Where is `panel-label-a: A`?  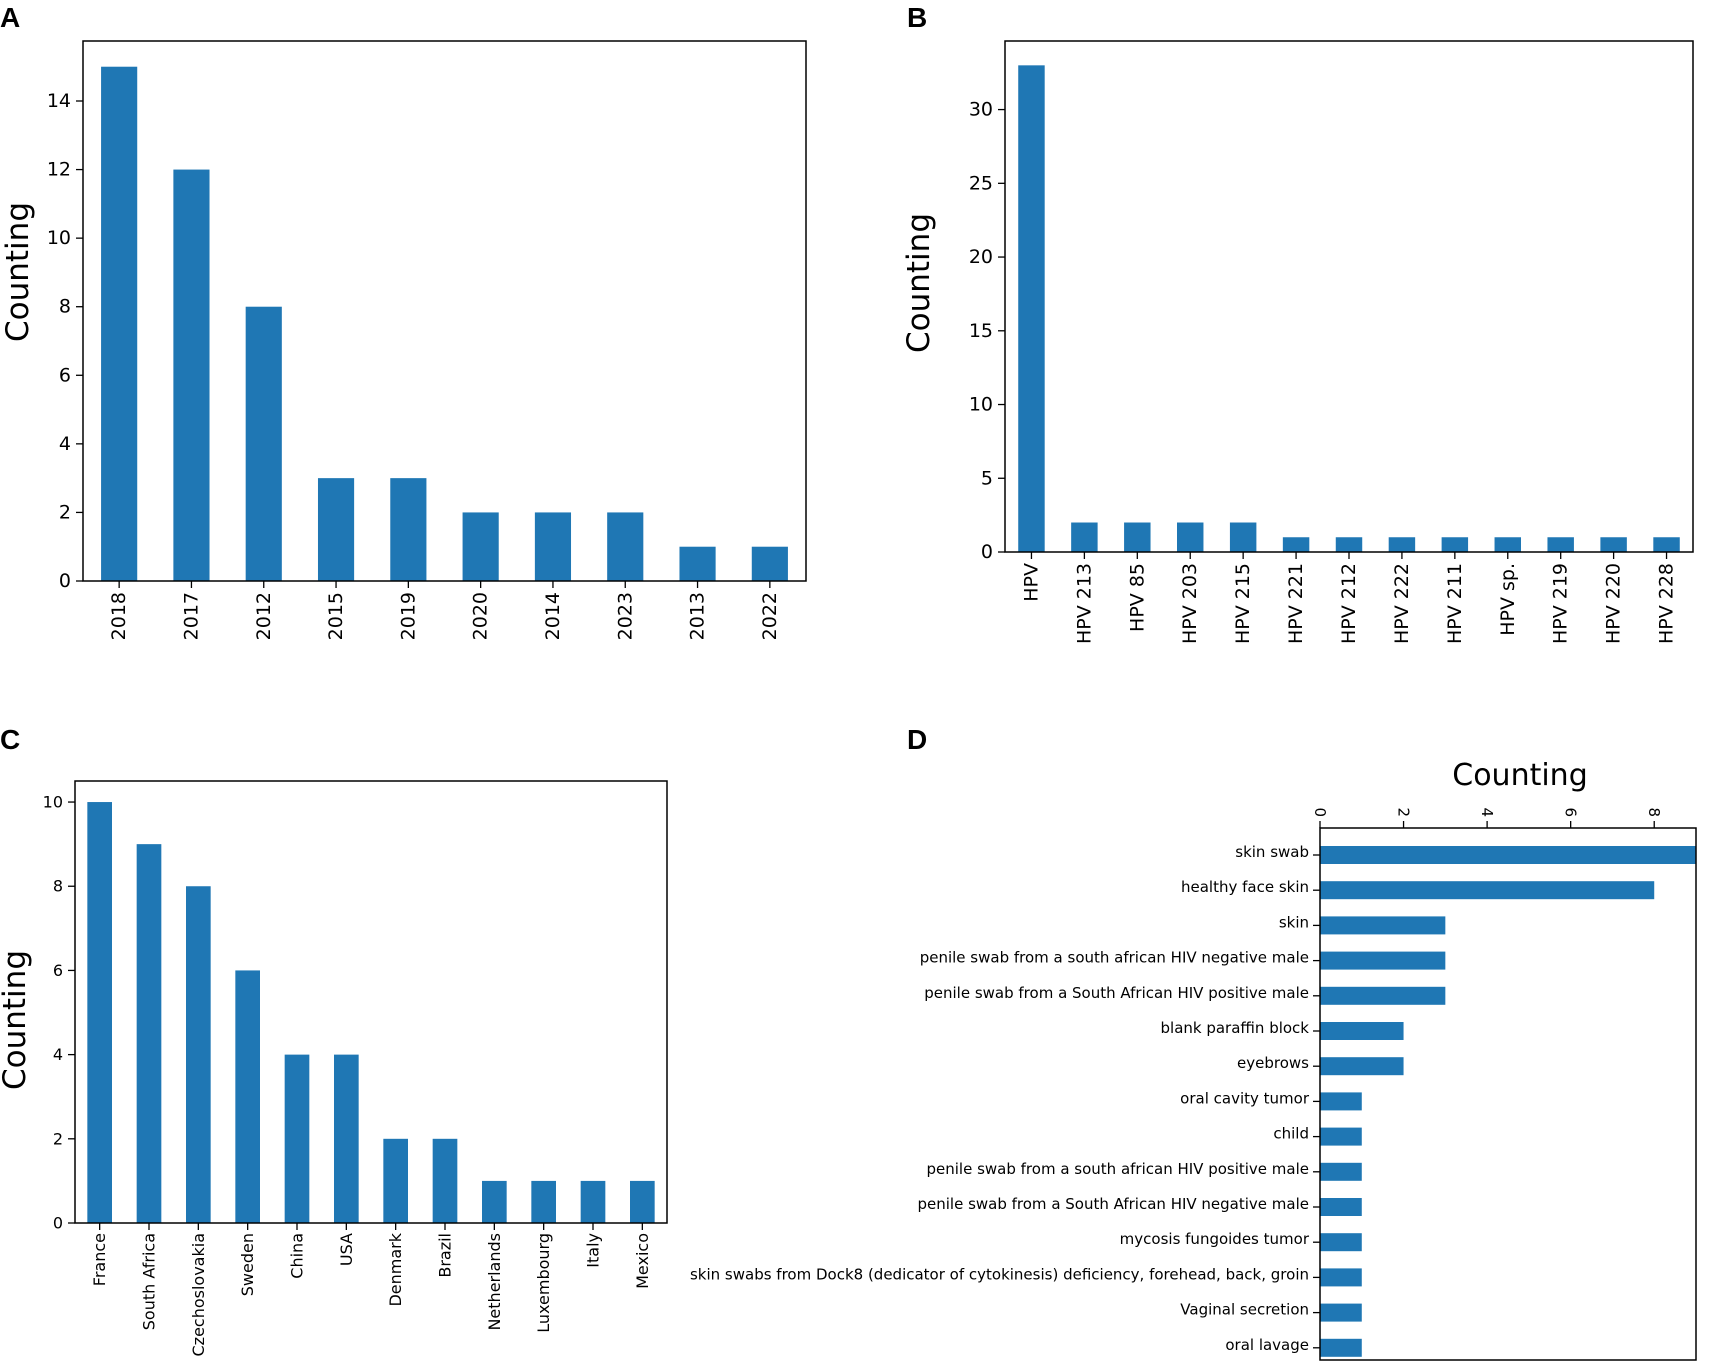 panel-label-a: A is located at coordinates (10, 17).